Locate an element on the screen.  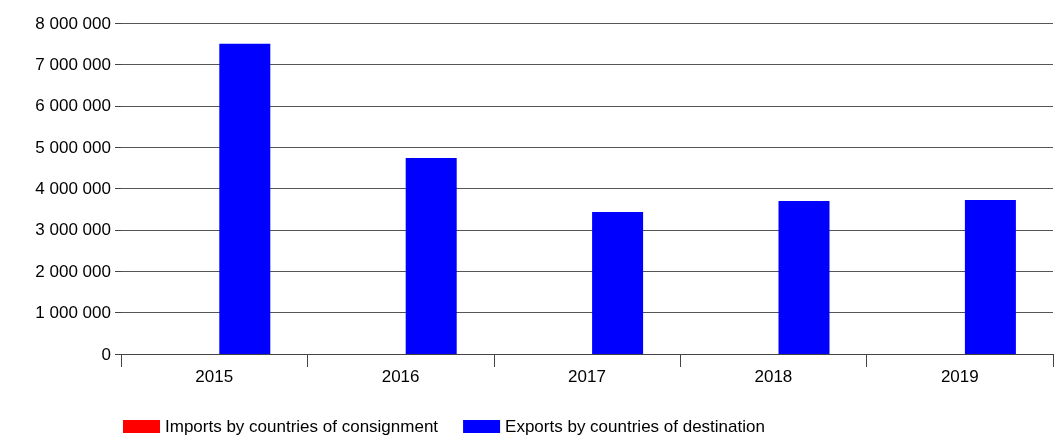
x-tick-label: 2019 is located at coordinates (959, 376).